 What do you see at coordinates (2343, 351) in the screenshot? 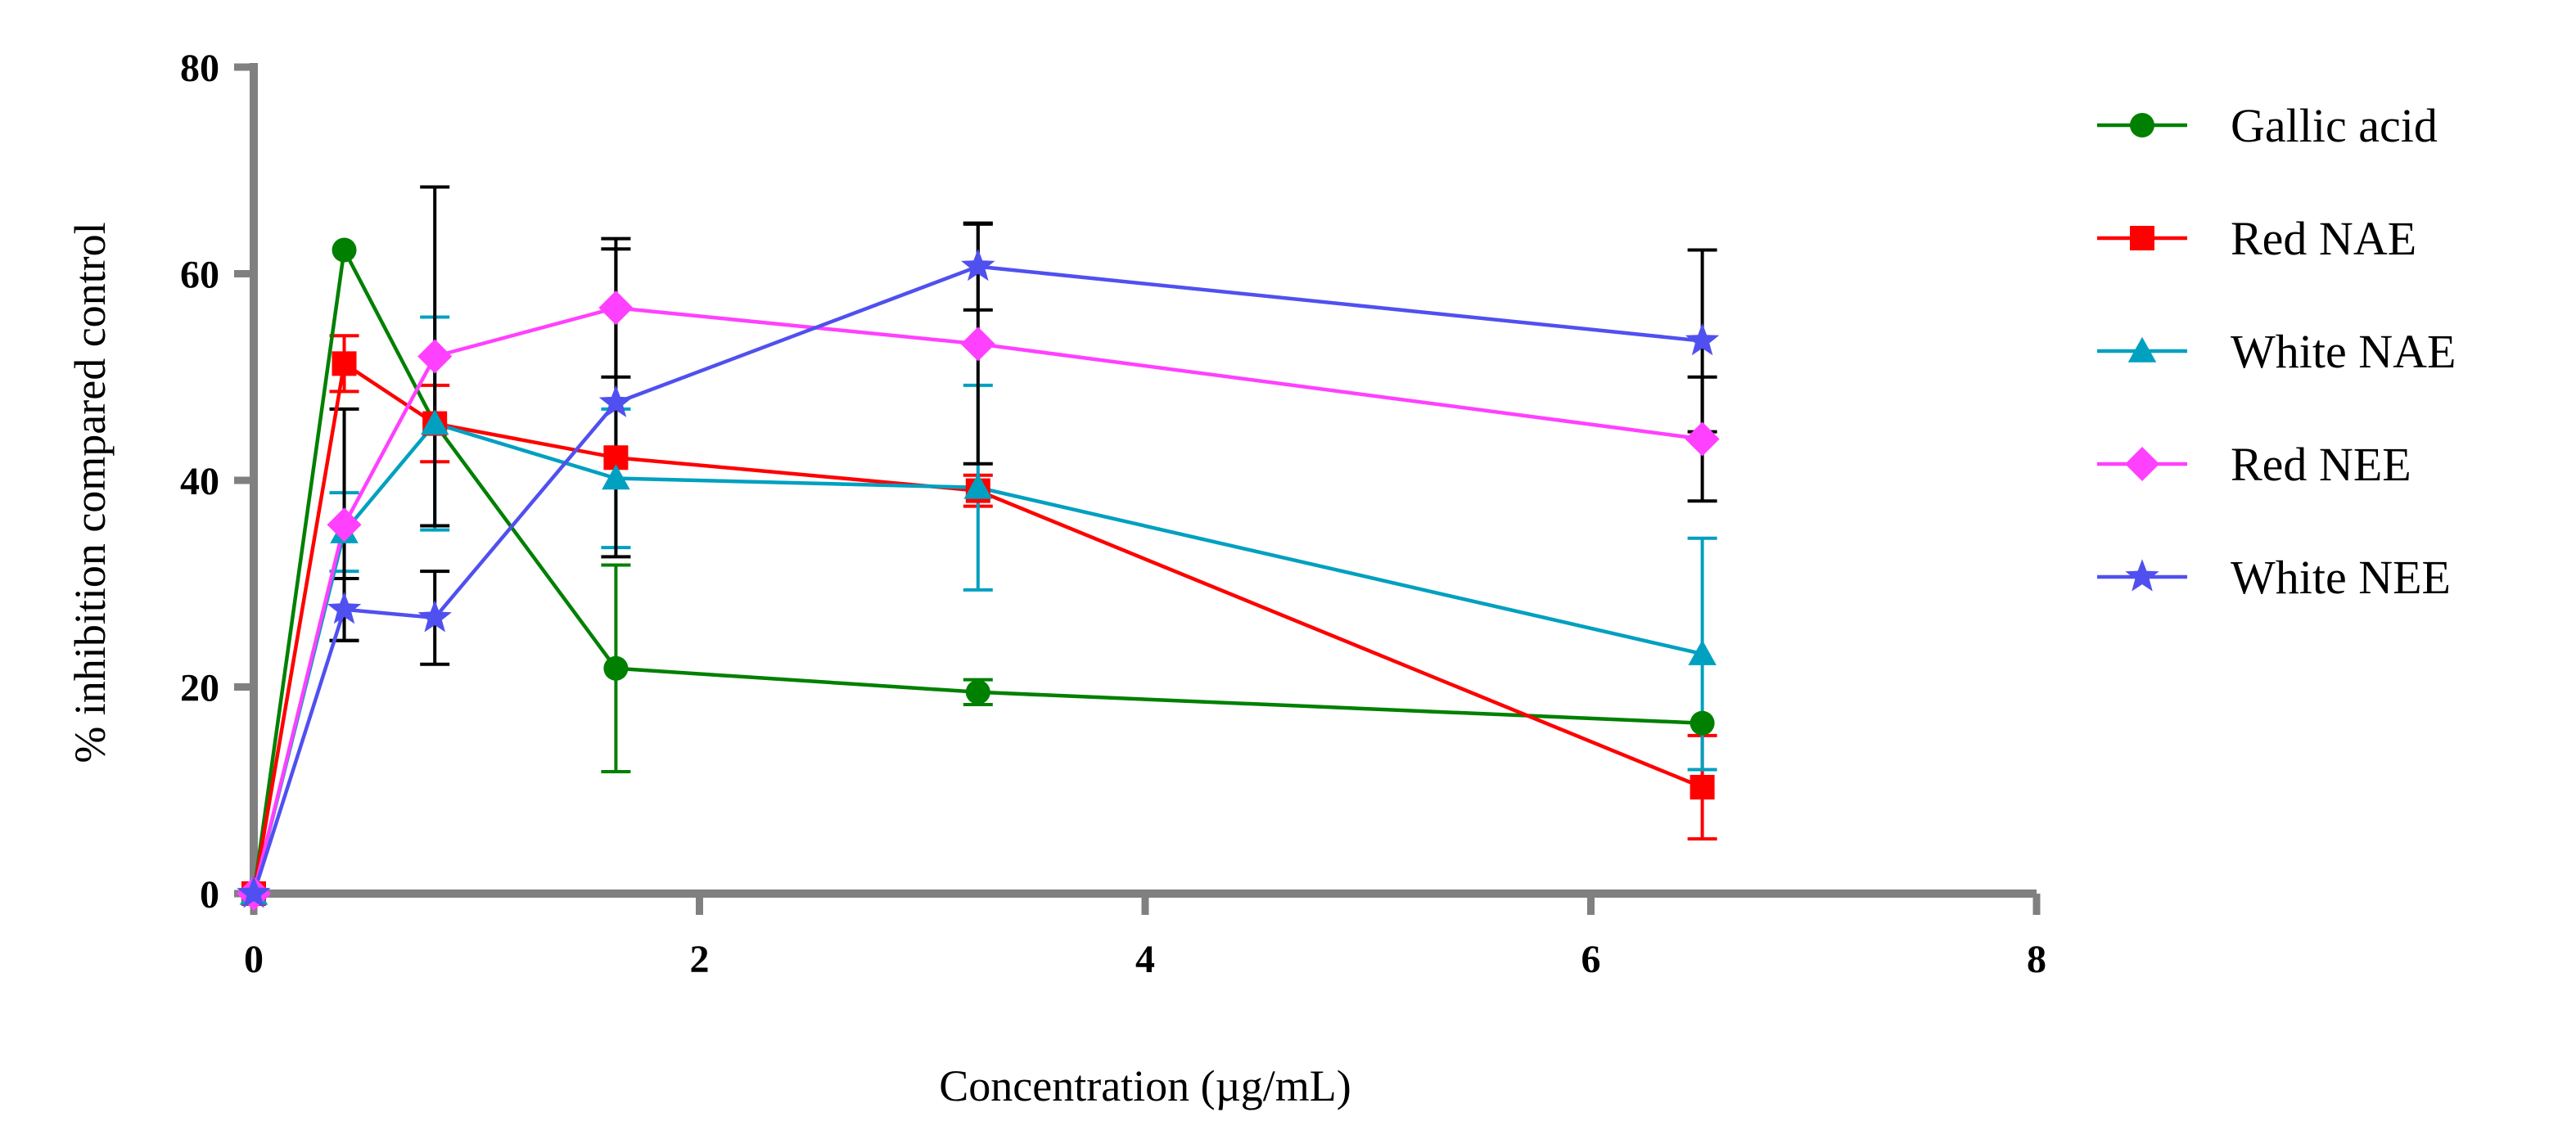
I see `legend-label: White NAE` at bounding box center [2343, 351].